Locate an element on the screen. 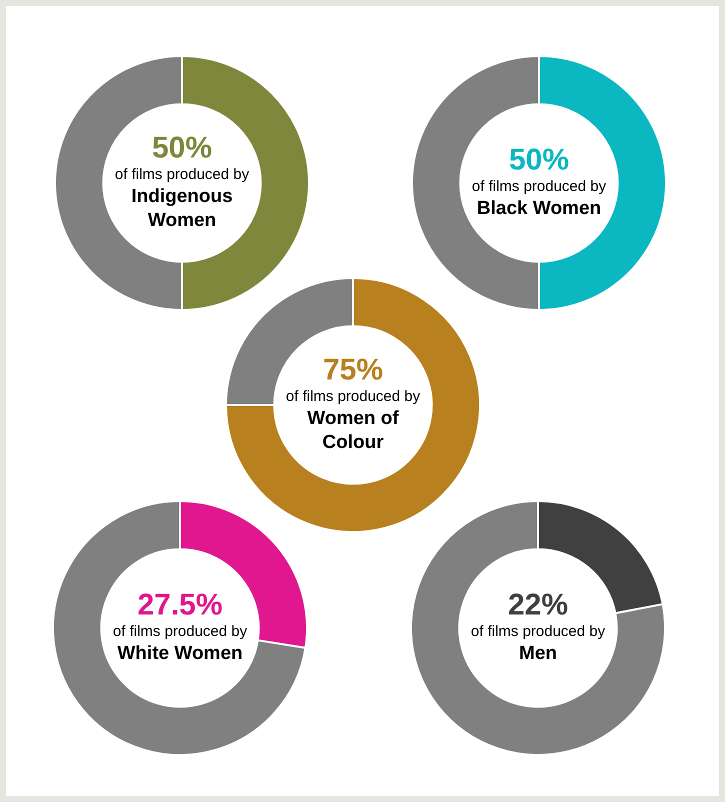 This screenshot has width=725, height=802. text: Black Women is located at coordinates (539, 209).